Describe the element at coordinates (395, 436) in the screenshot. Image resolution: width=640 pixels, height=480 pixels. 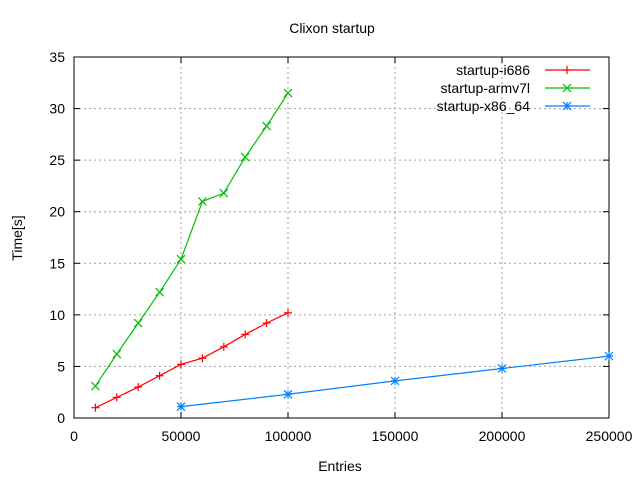
I see `x-tick-label: 150000` at that location.